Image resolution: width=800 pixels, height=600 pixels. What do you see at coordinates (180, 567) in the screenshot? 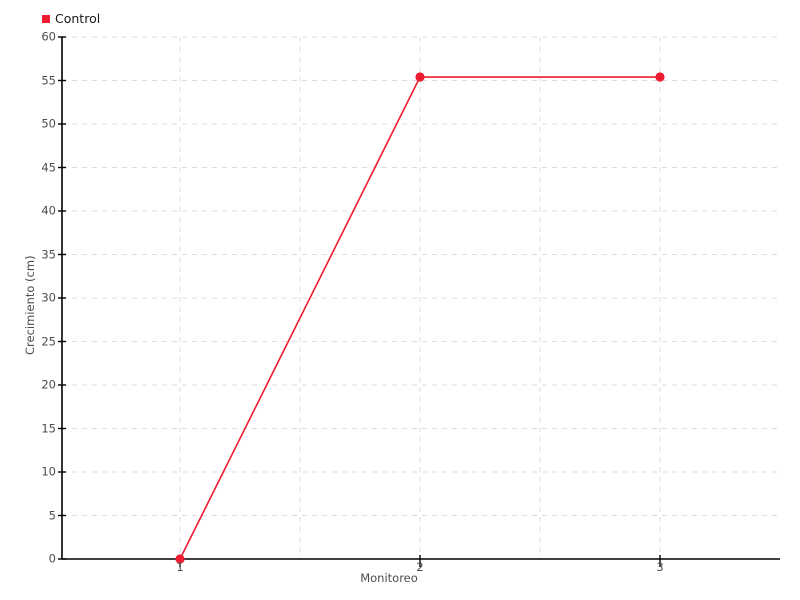
I see `x-axis-tick-label: 1` at bounding box center [180, 567].